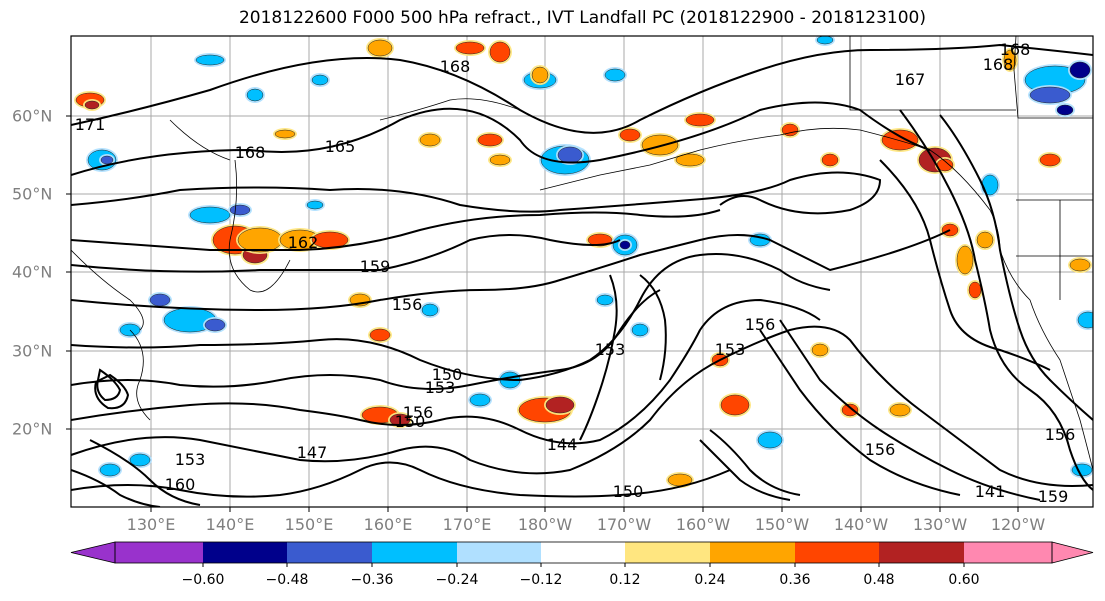 The height and width of the screenshot is (601, 1105). I want to click on contour-label: 141, so click(990, 491).